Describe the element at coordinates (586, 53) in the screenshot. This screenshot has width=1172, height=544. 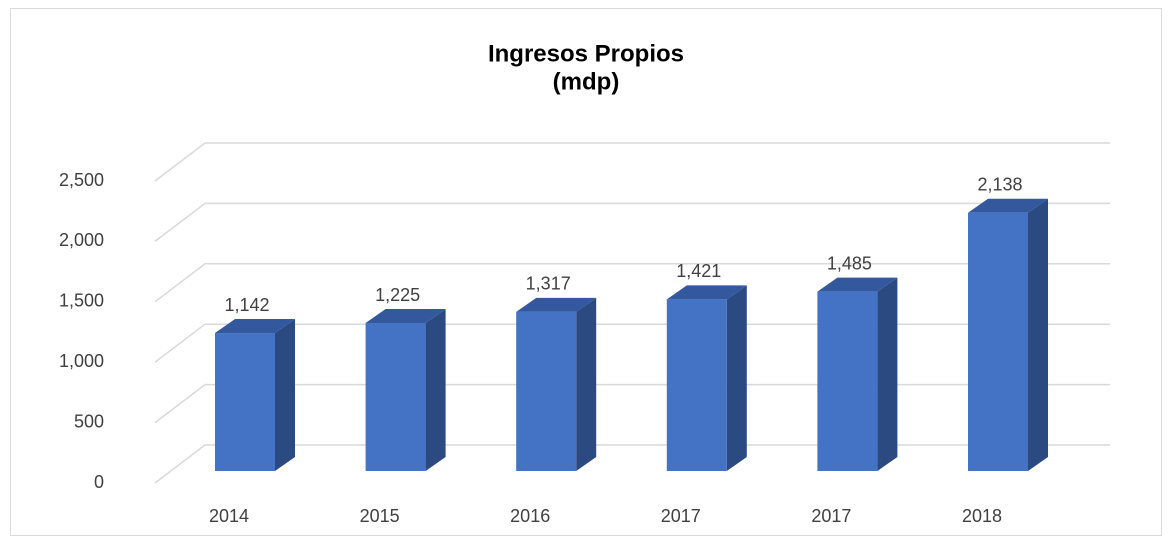
I see `chart-title: Ingresos Propios` at that location.